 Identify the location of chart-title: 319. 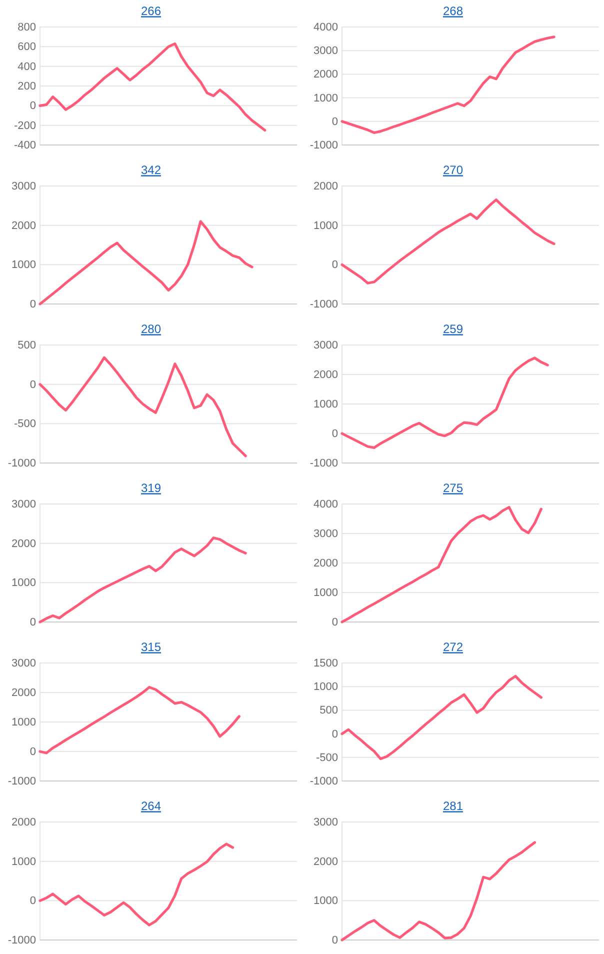
(151, 488).